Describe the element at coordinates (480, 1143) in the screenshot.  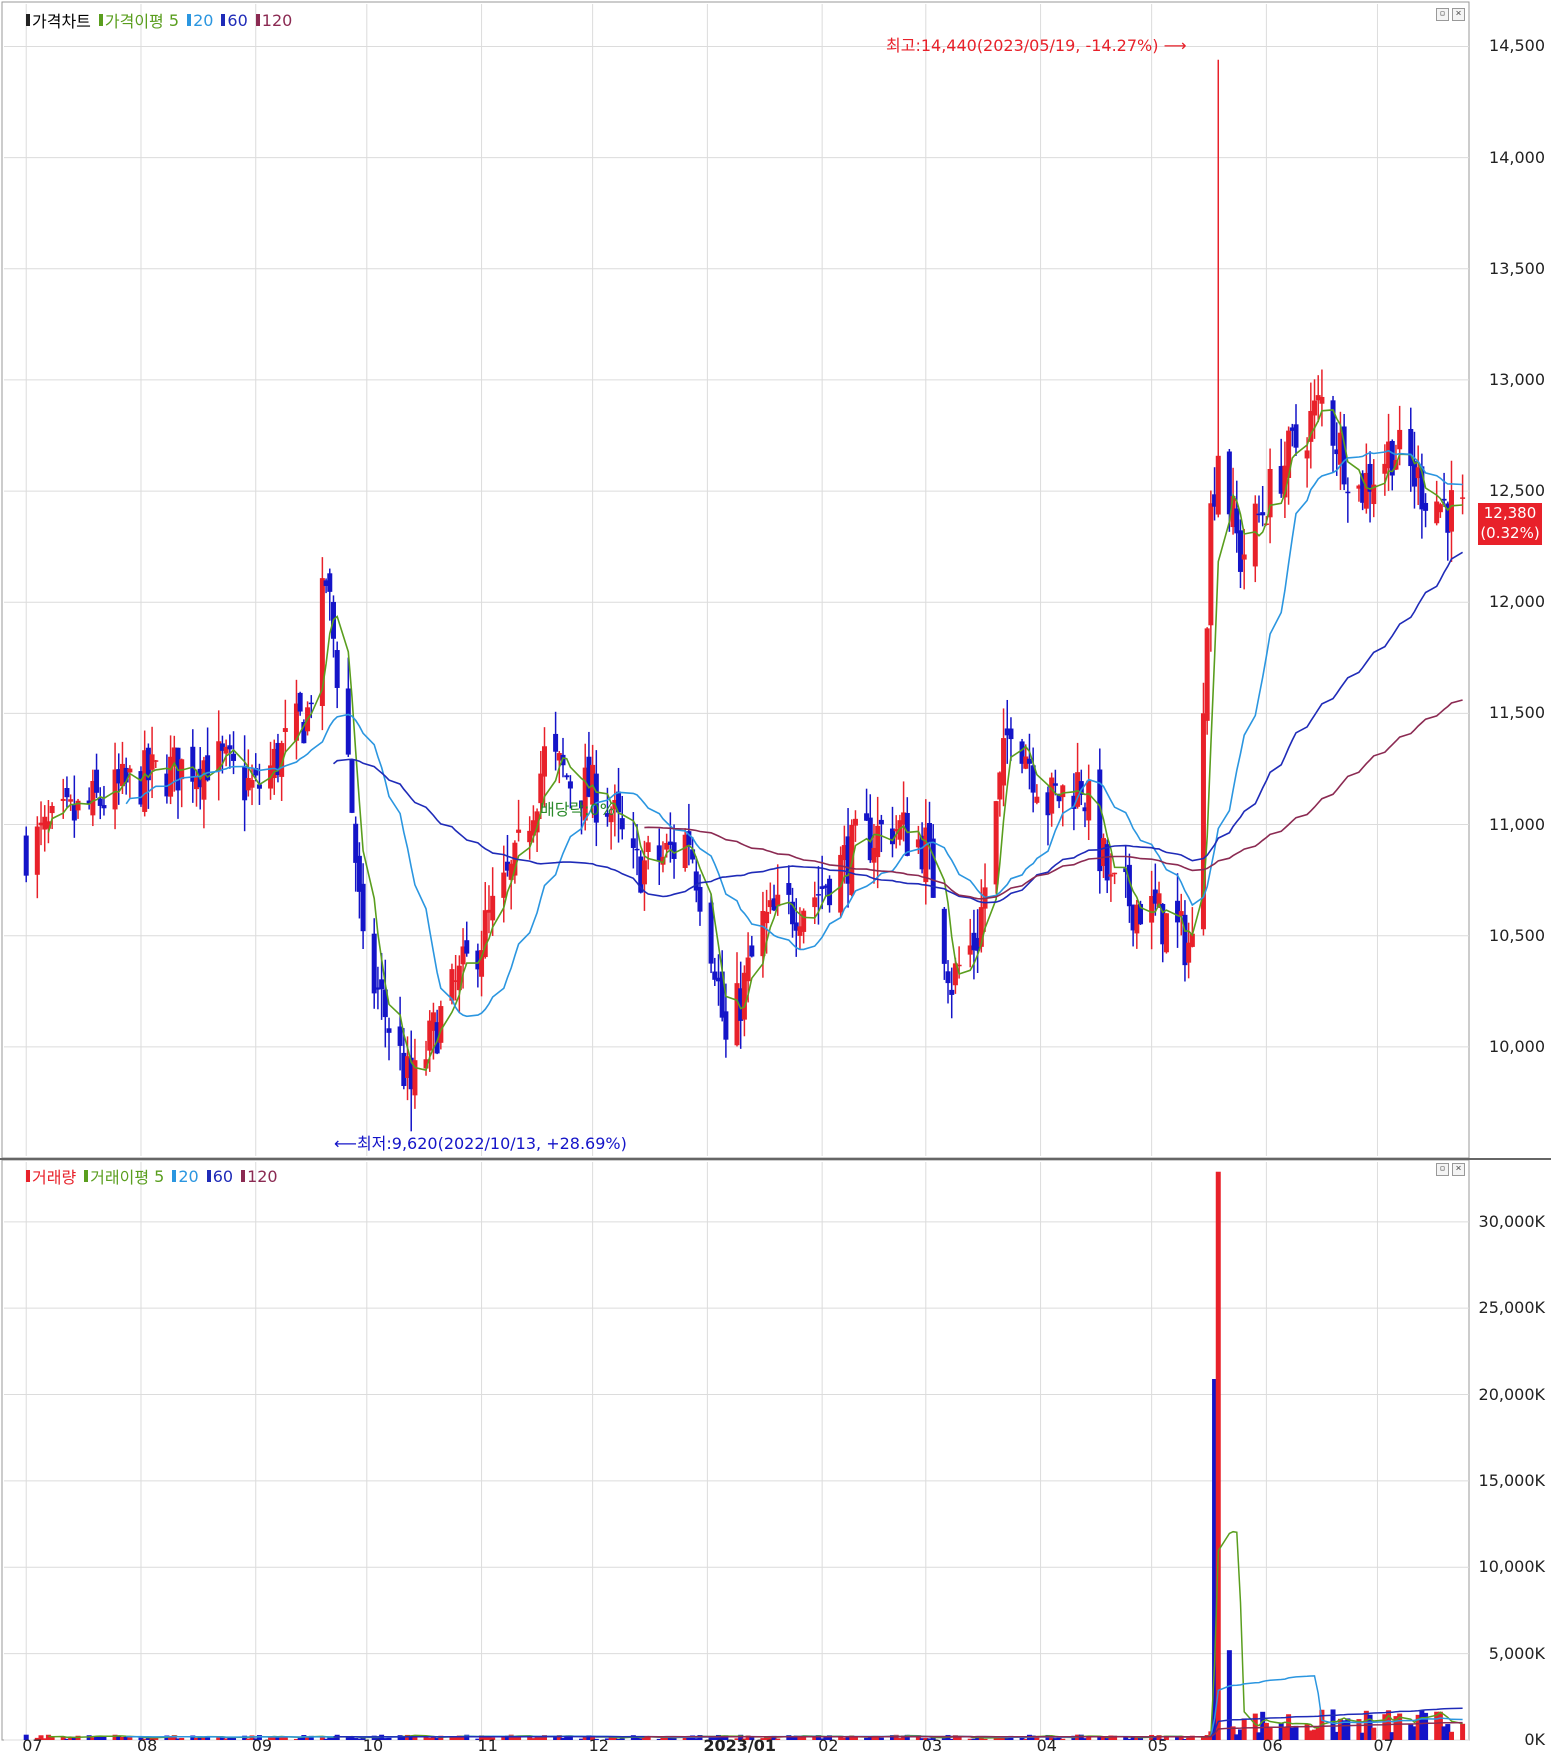
I see `low-annotation: ⟵최저:9,620(2022/10/13, +28.69%)` at that location.